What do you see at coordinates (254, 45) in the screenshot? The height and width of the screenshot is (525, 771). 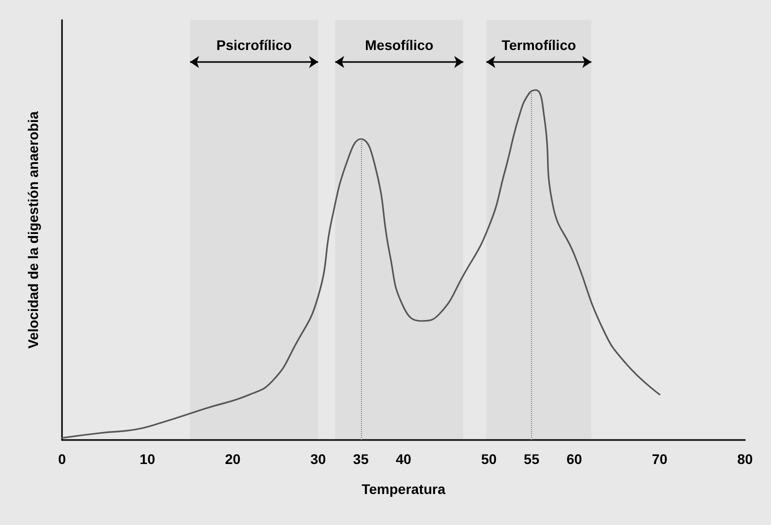 I see `band-label: Psicrofílico` at bounding box center [254, 45].